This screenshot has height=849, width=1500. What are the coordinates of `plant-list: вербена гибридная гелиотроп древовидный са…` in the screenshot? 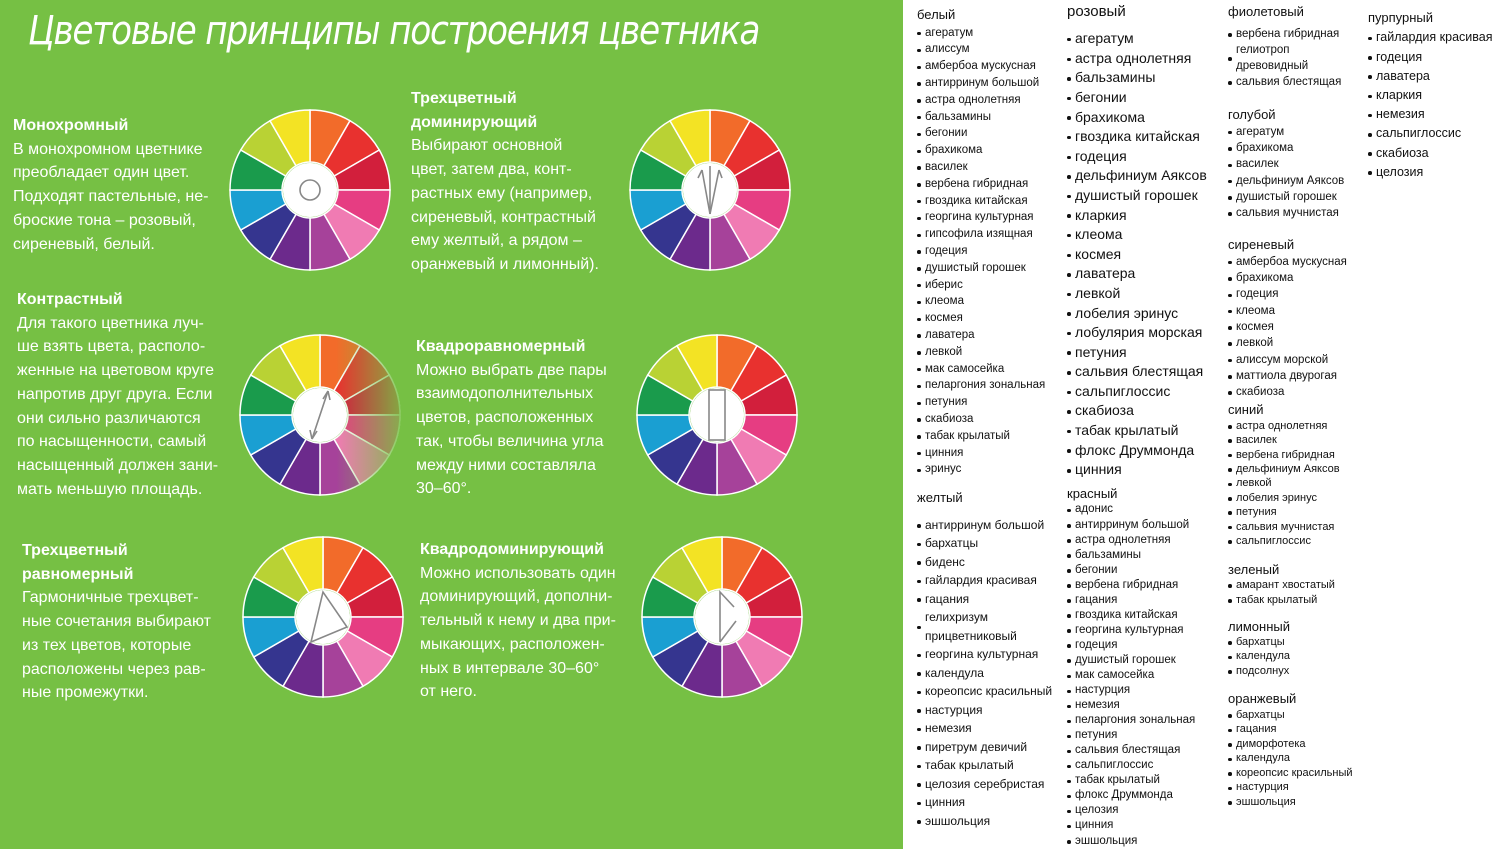 It's located at (1289, 58).